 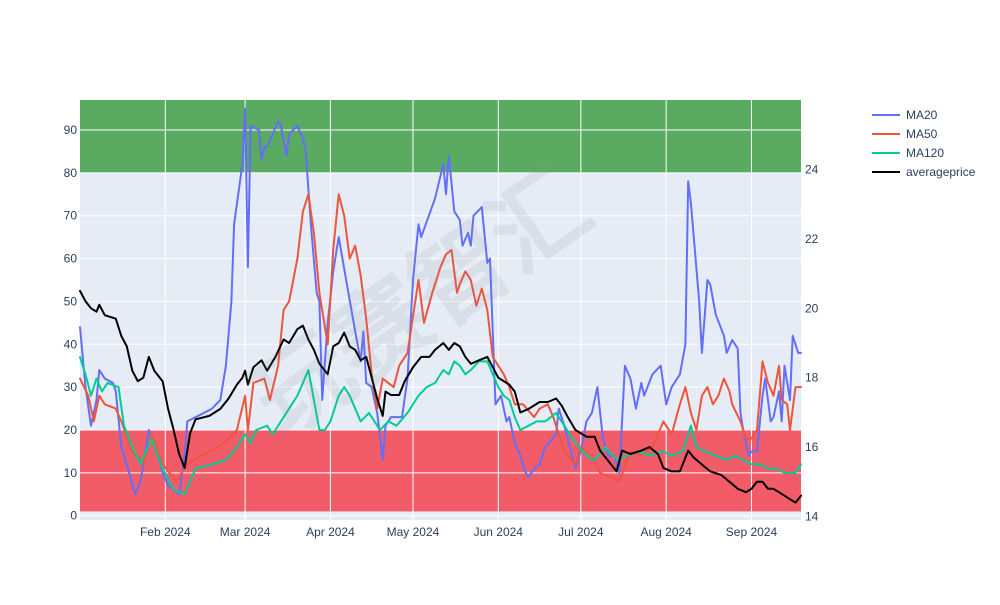 What do you see at coordinates (499, 532) in the screenshot?
I see `x-tick-label: Jun 2024` at bounding box center [499, 532].